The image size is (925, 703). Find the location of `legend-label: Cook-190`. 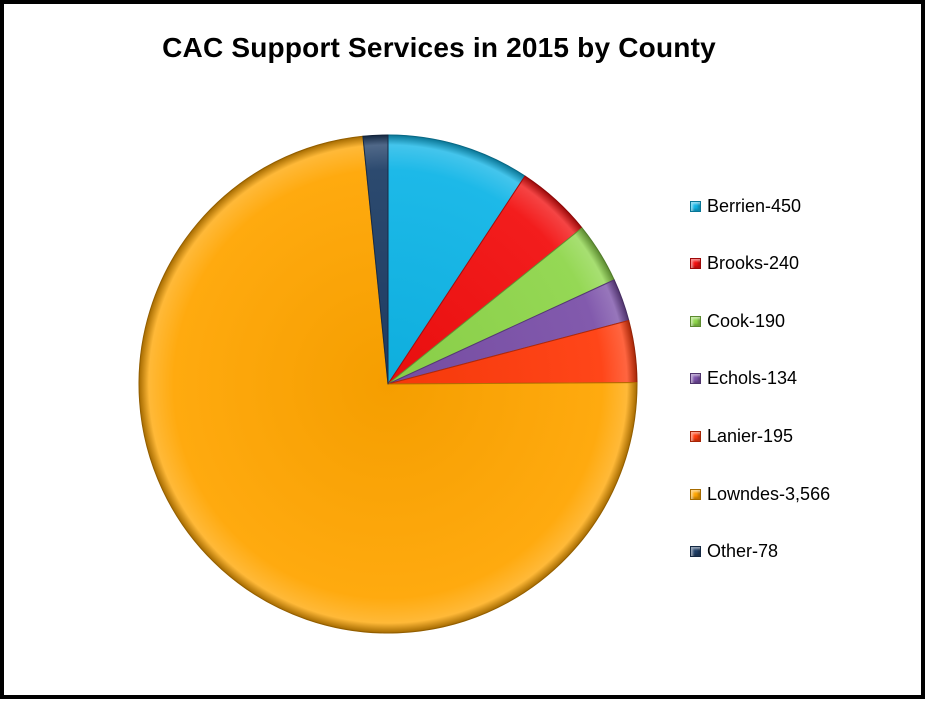

legend-label: Cook-190 is located at coordinates (746, 320).